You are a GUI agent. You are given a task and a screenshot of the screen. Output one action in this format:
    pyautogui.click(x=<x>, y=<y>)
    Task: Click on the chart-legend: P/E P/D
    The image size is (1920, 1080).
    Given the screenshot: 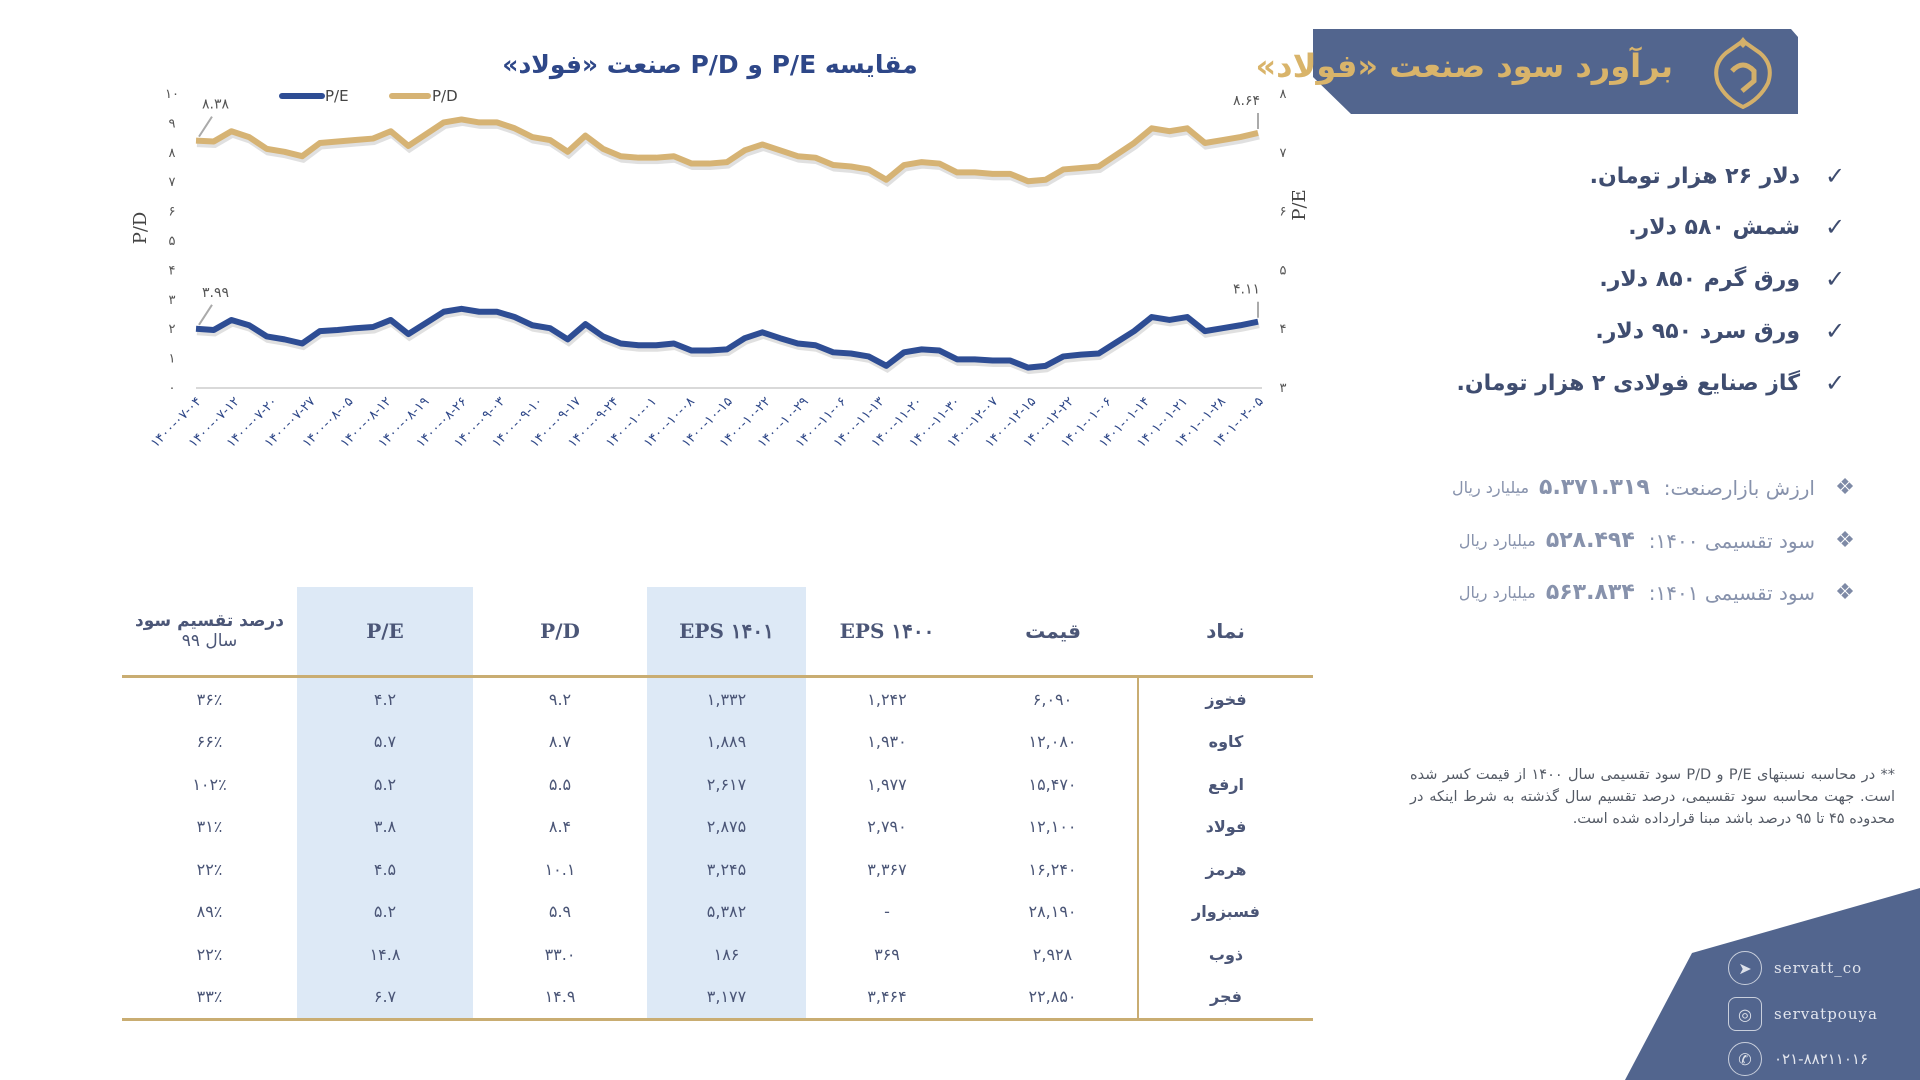 What is the action you would take?
    pyautogui.click(x=368, y=96)
    